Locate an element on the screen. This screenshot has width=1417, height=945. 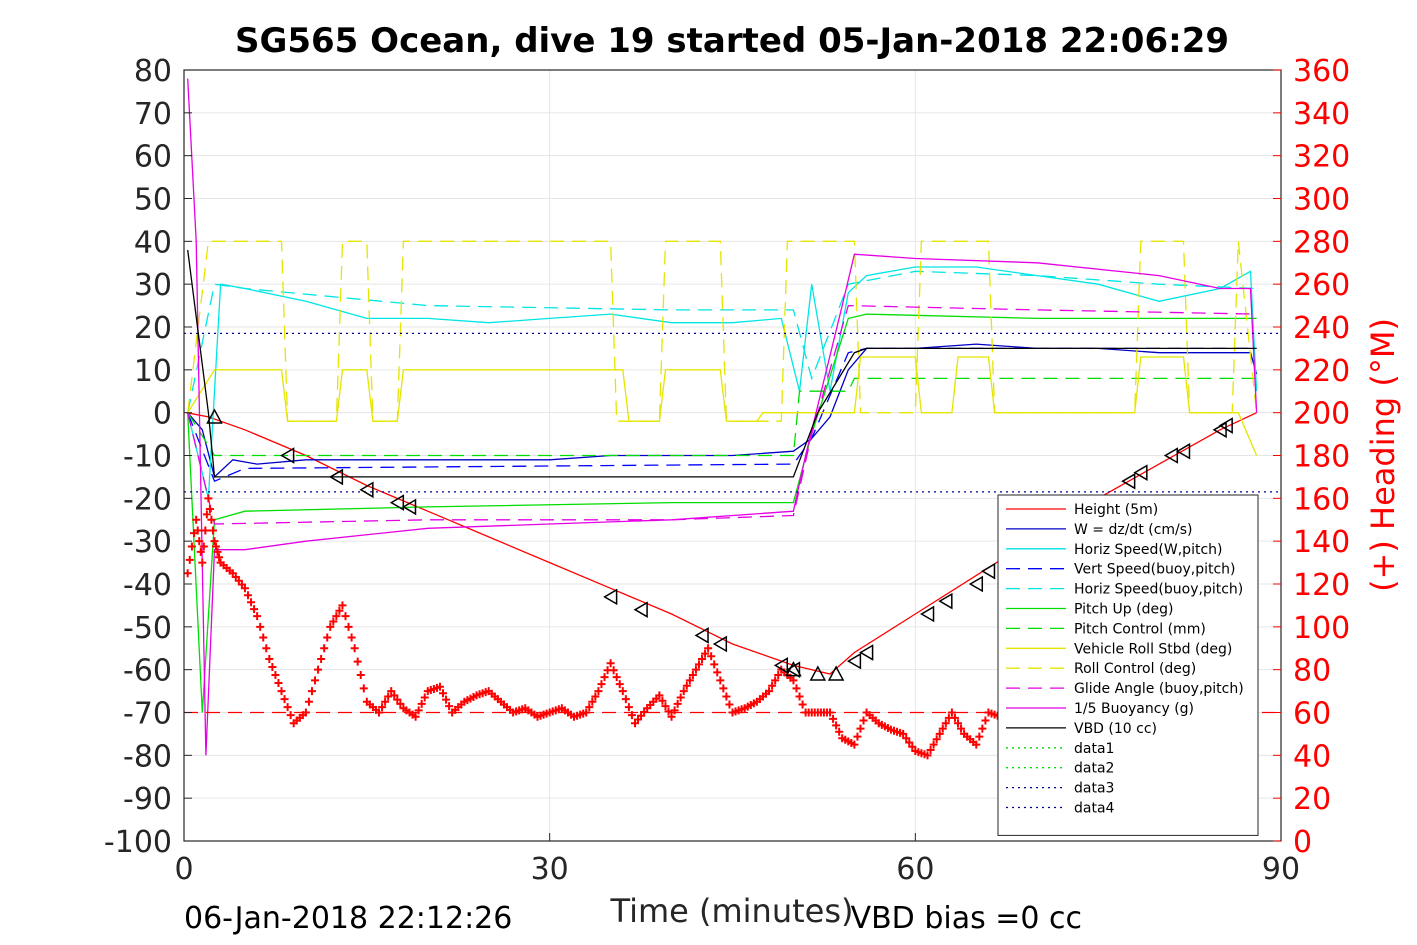
y-tick-label: -70 is located at coordinates (147, 714).